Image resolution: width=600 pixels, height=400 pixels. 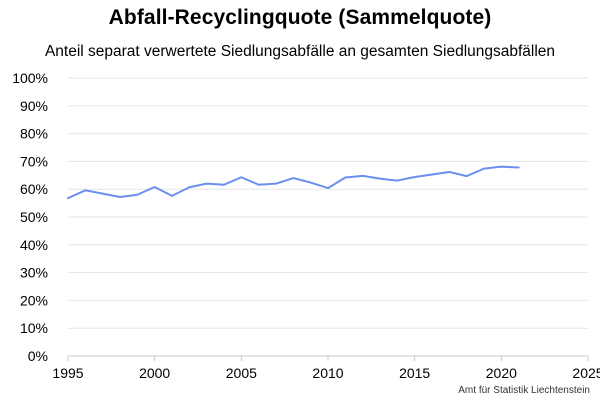 I want to click on x-tick-label: 2000, so click(x=154, y=373).